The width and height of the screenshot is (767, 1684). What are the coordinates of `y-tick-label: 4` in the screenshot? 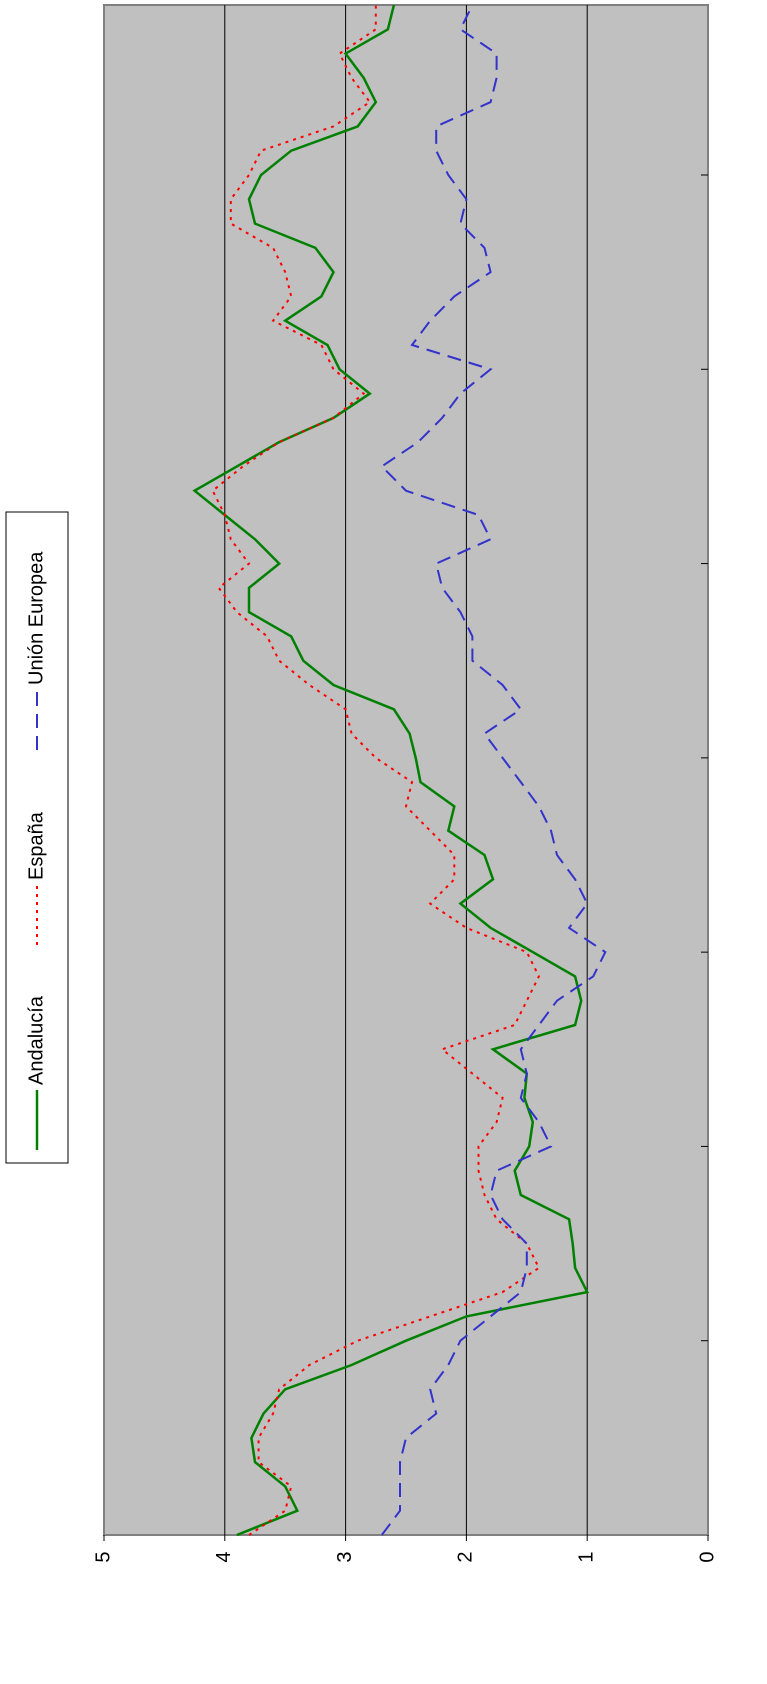 It's located at (224, 1556).